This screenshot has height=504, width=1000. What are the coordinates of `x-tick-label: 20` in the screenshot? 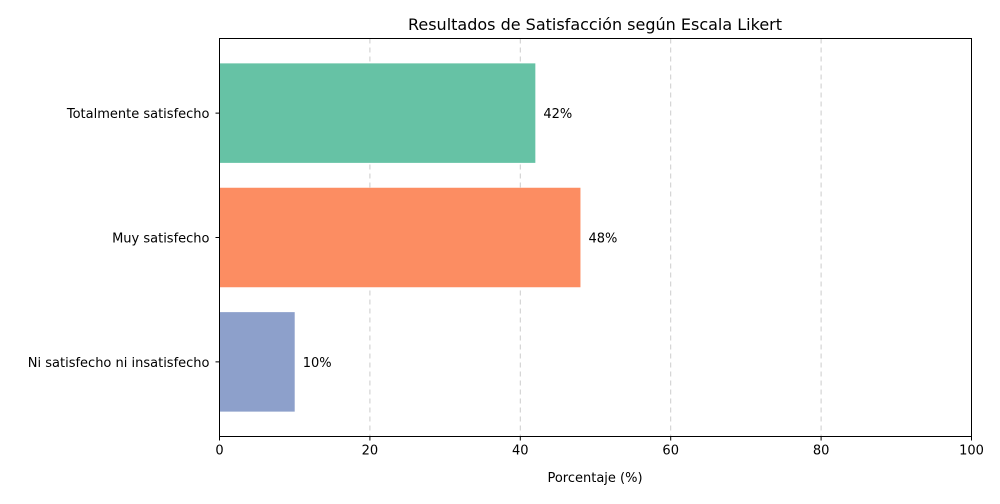 It's located at (370, 451).